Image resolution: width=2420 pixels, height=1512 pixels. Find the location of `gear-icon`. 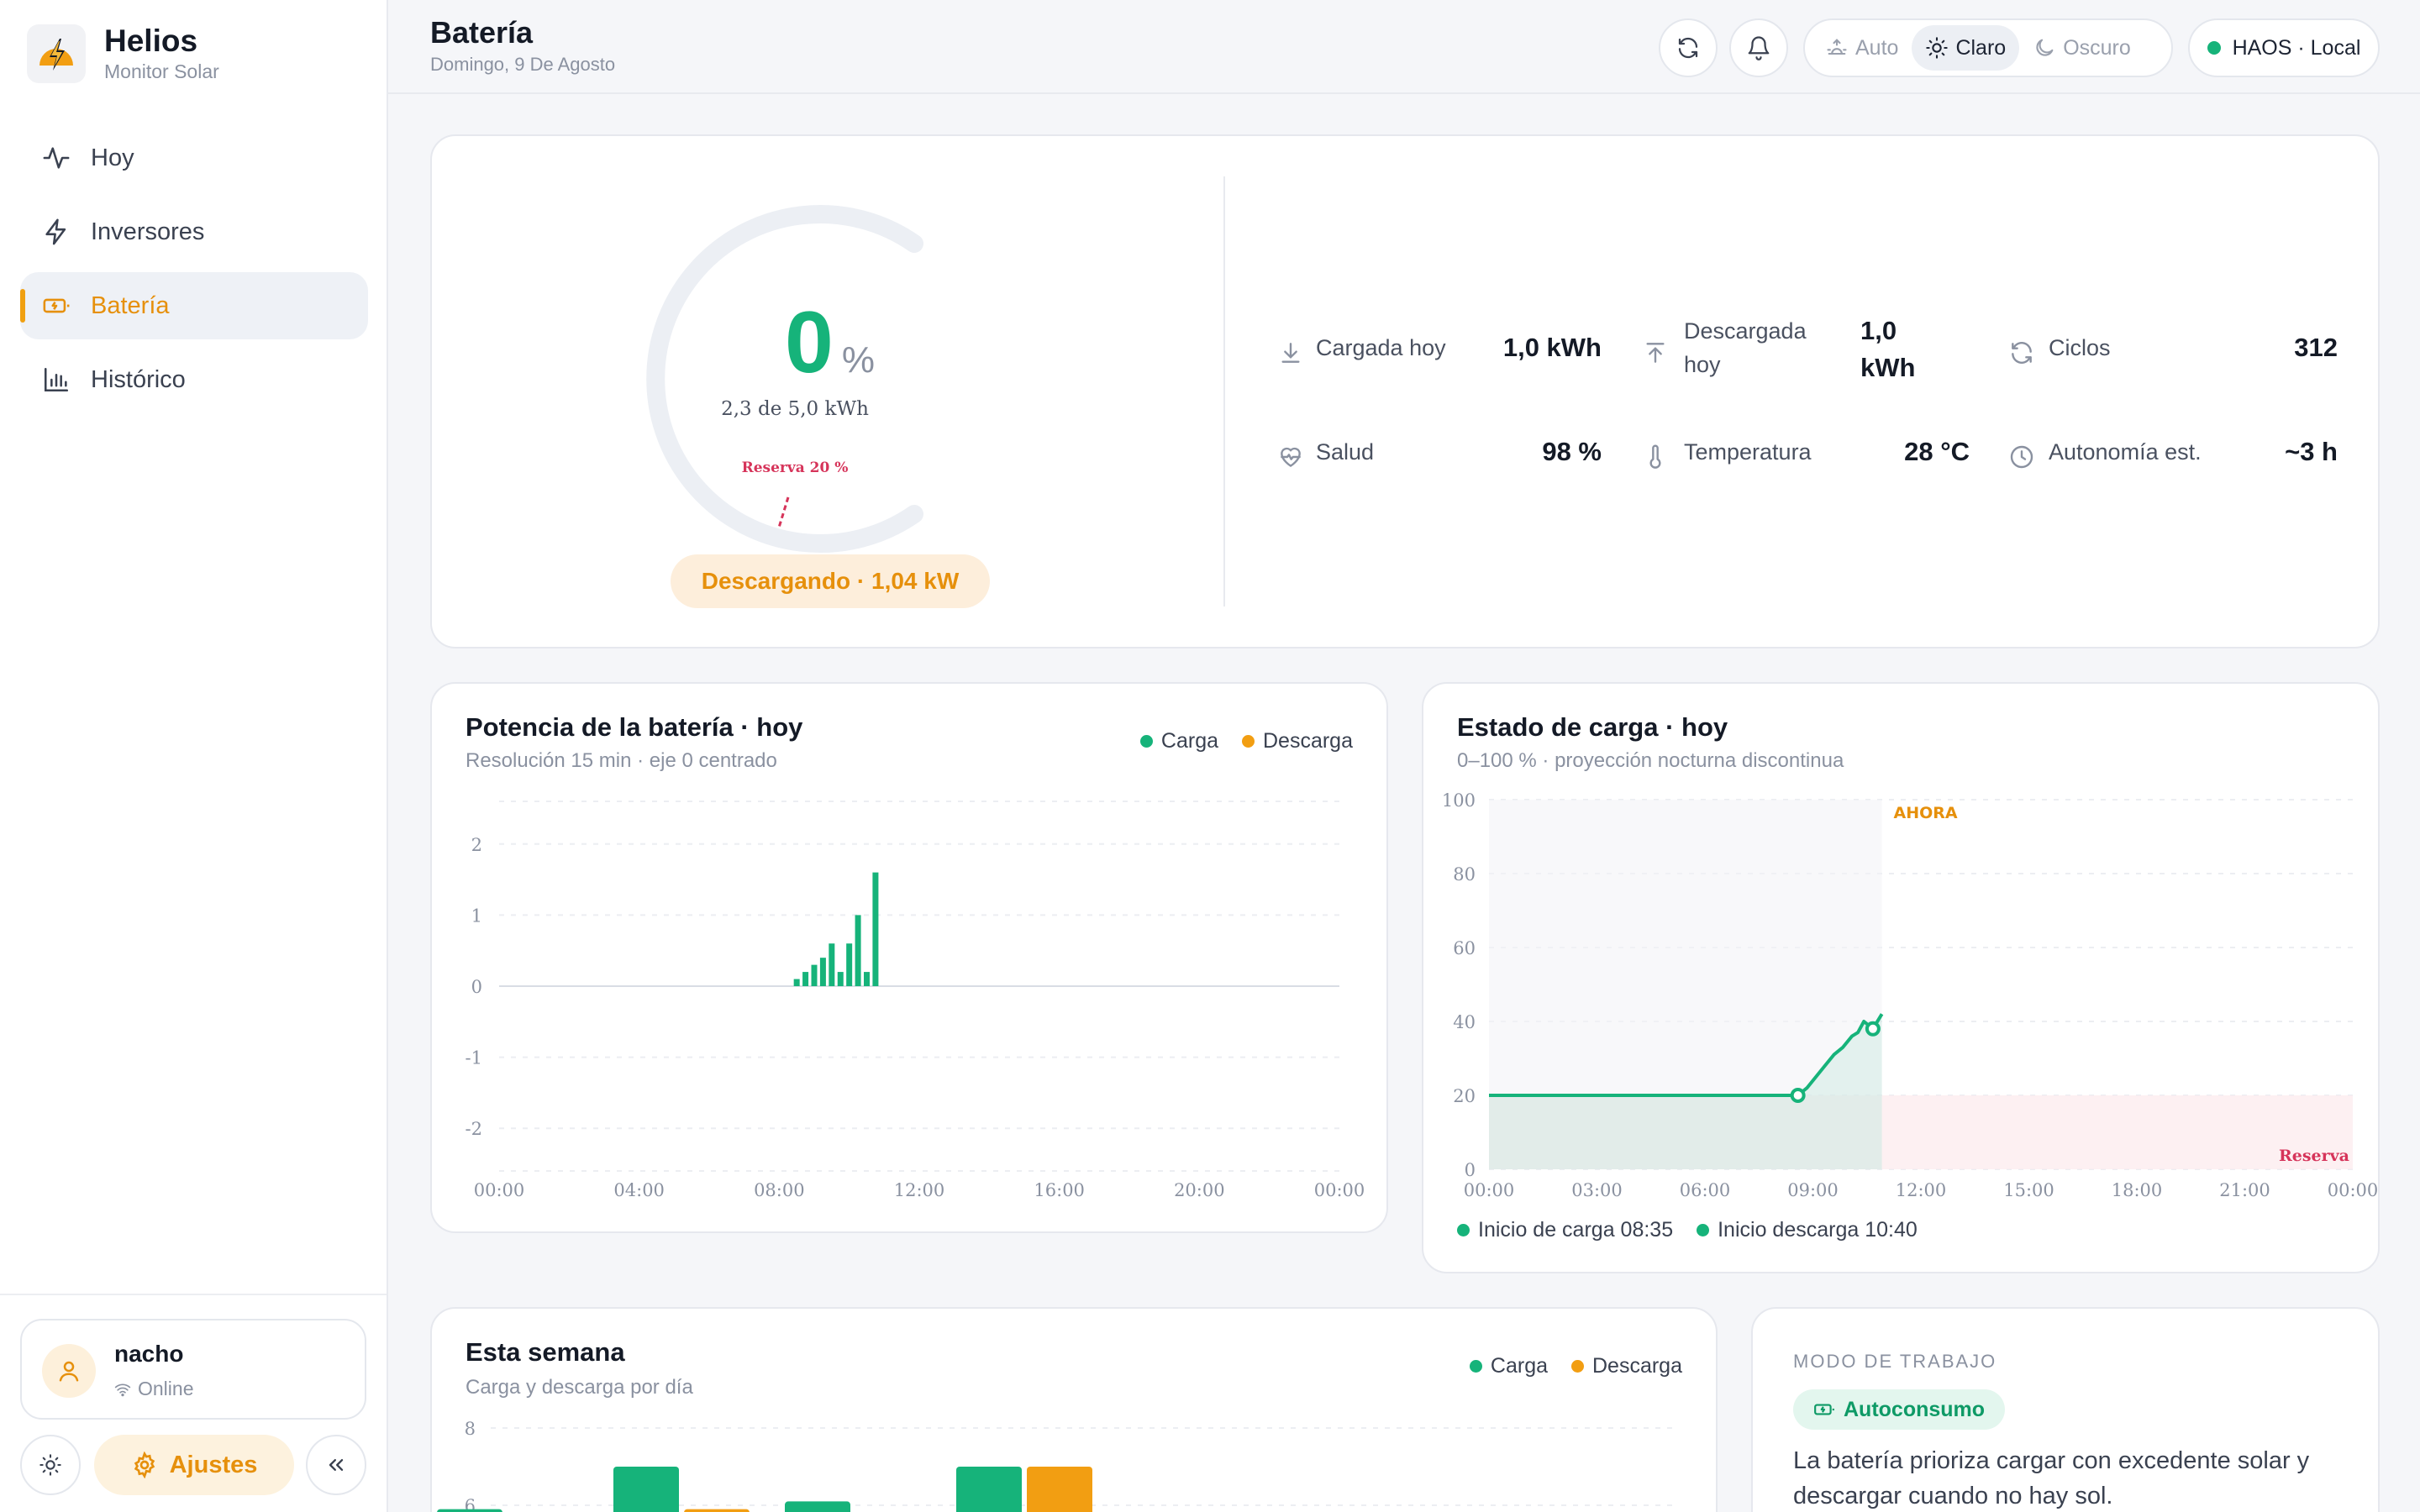

gear-icon is located at coordinates (144, 1465).